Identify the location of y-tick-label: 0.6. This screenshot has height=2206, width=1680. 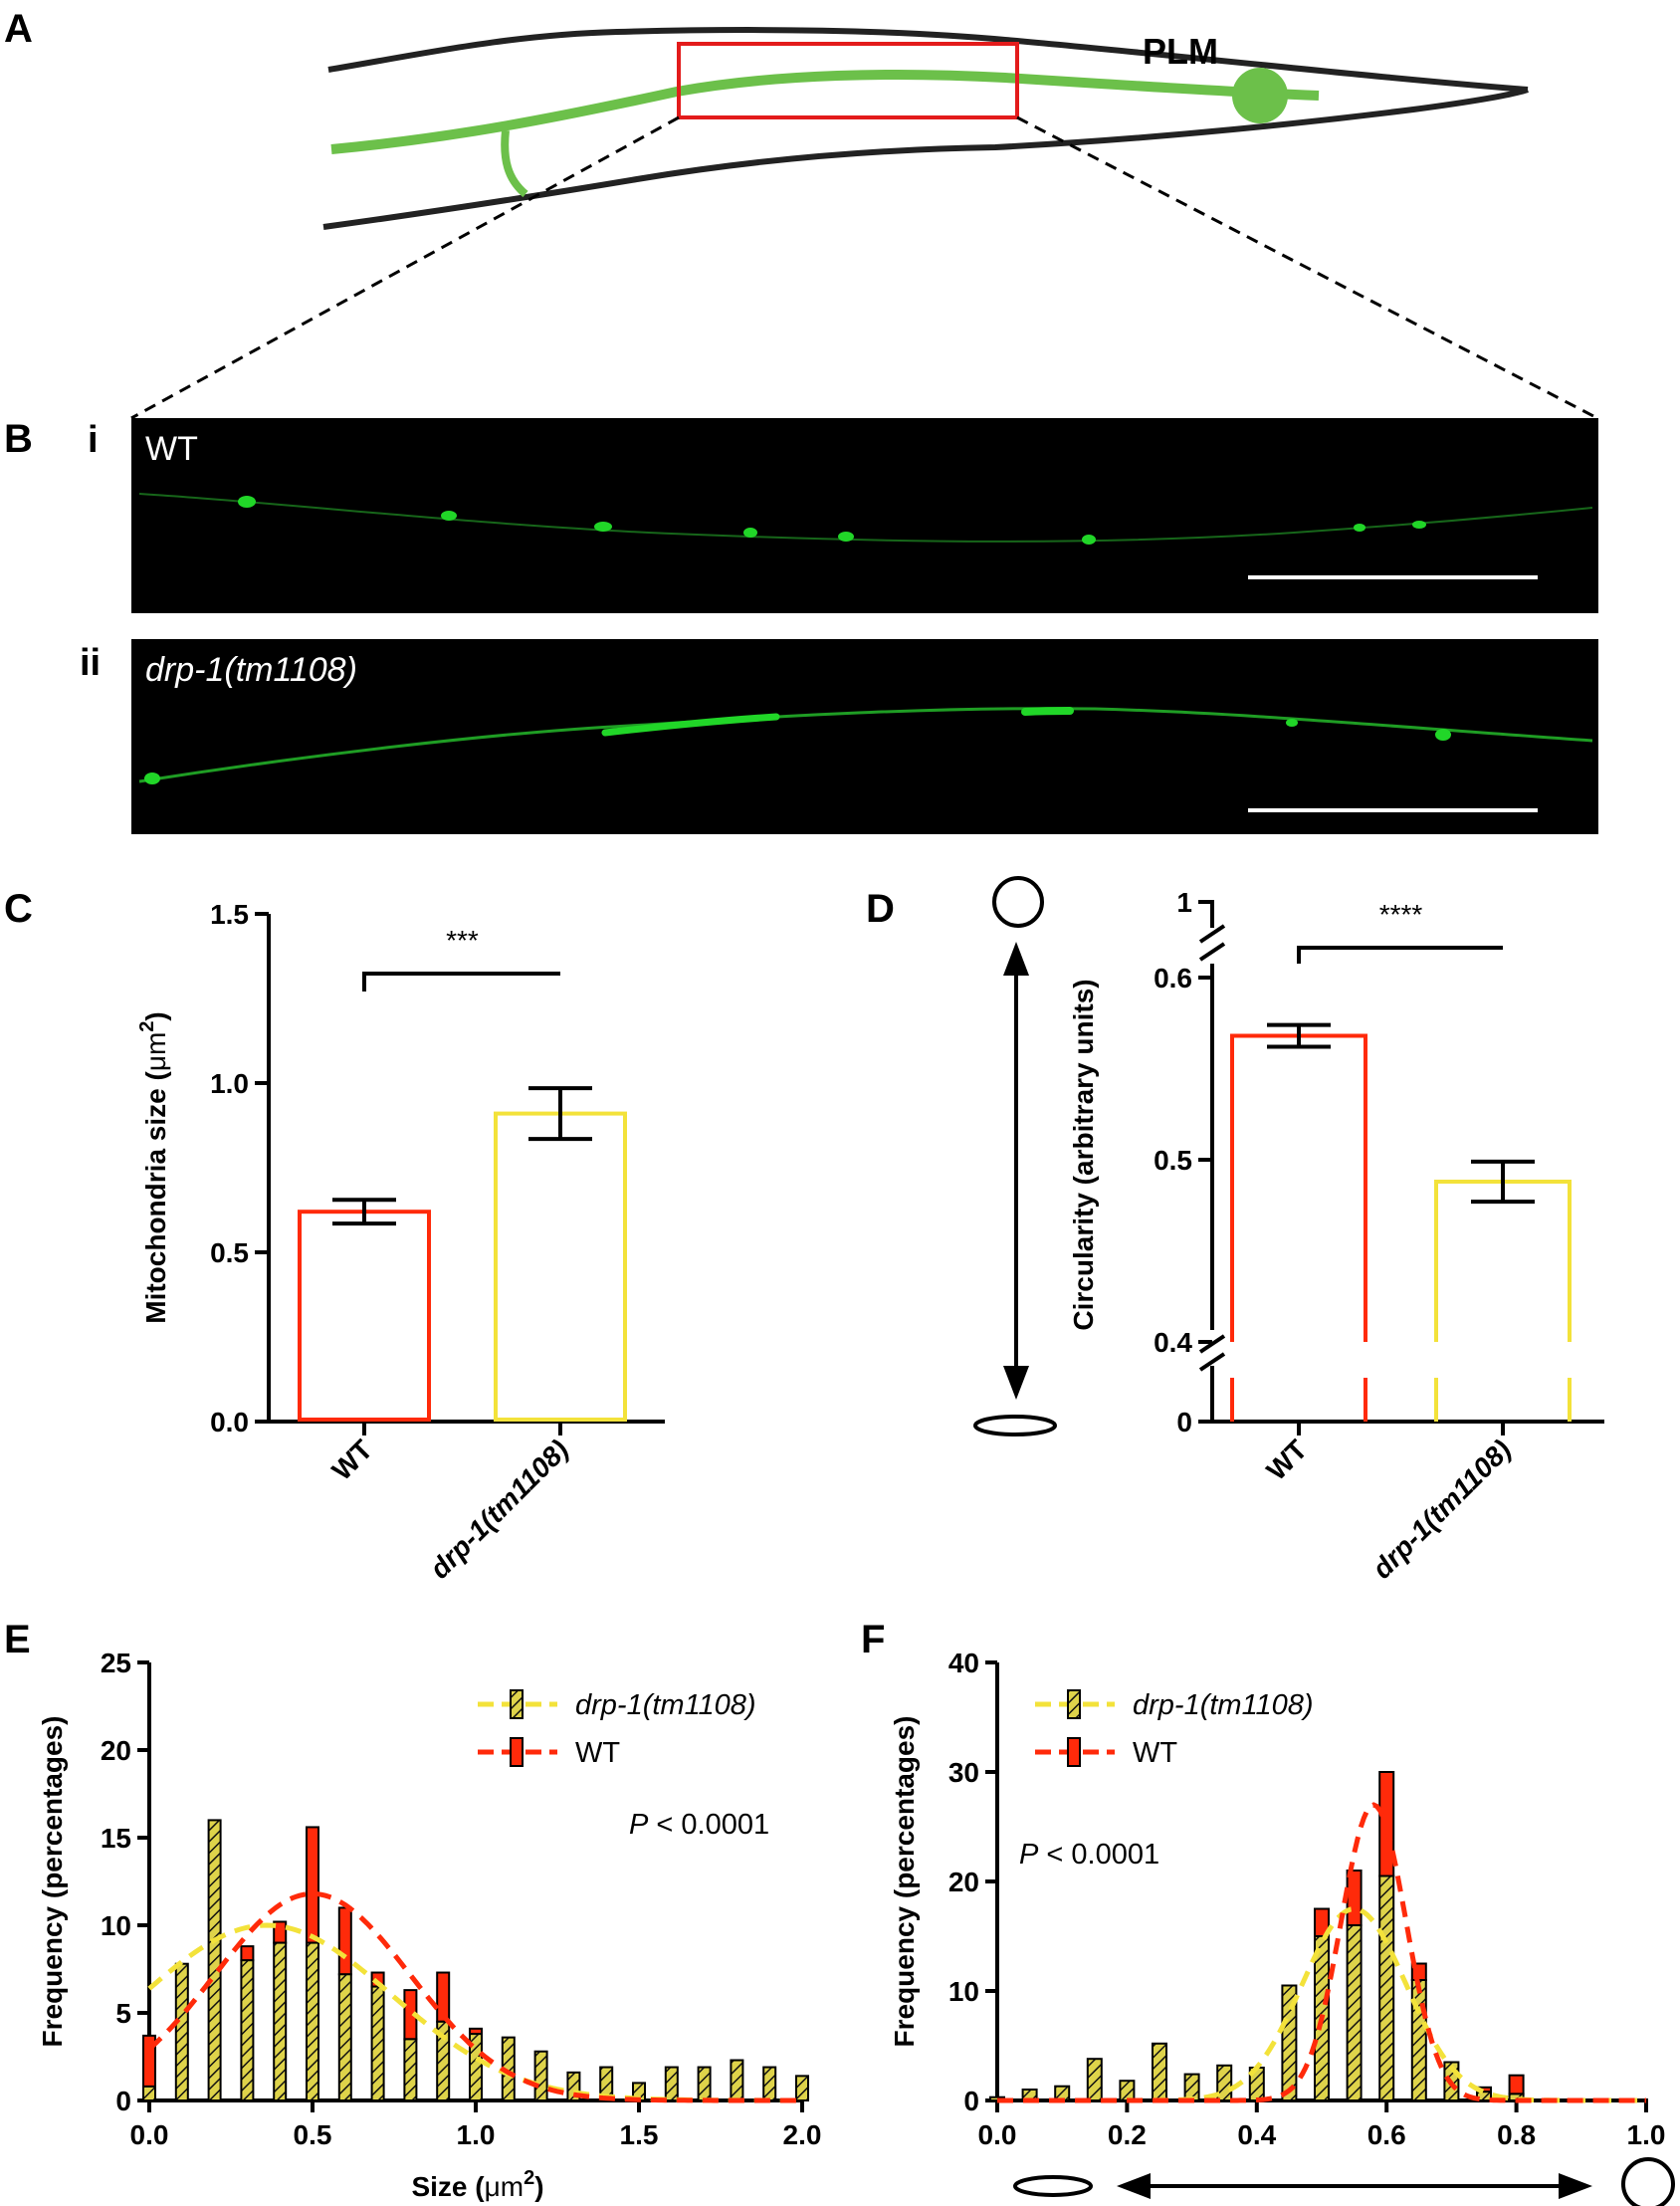
(1173, 978).